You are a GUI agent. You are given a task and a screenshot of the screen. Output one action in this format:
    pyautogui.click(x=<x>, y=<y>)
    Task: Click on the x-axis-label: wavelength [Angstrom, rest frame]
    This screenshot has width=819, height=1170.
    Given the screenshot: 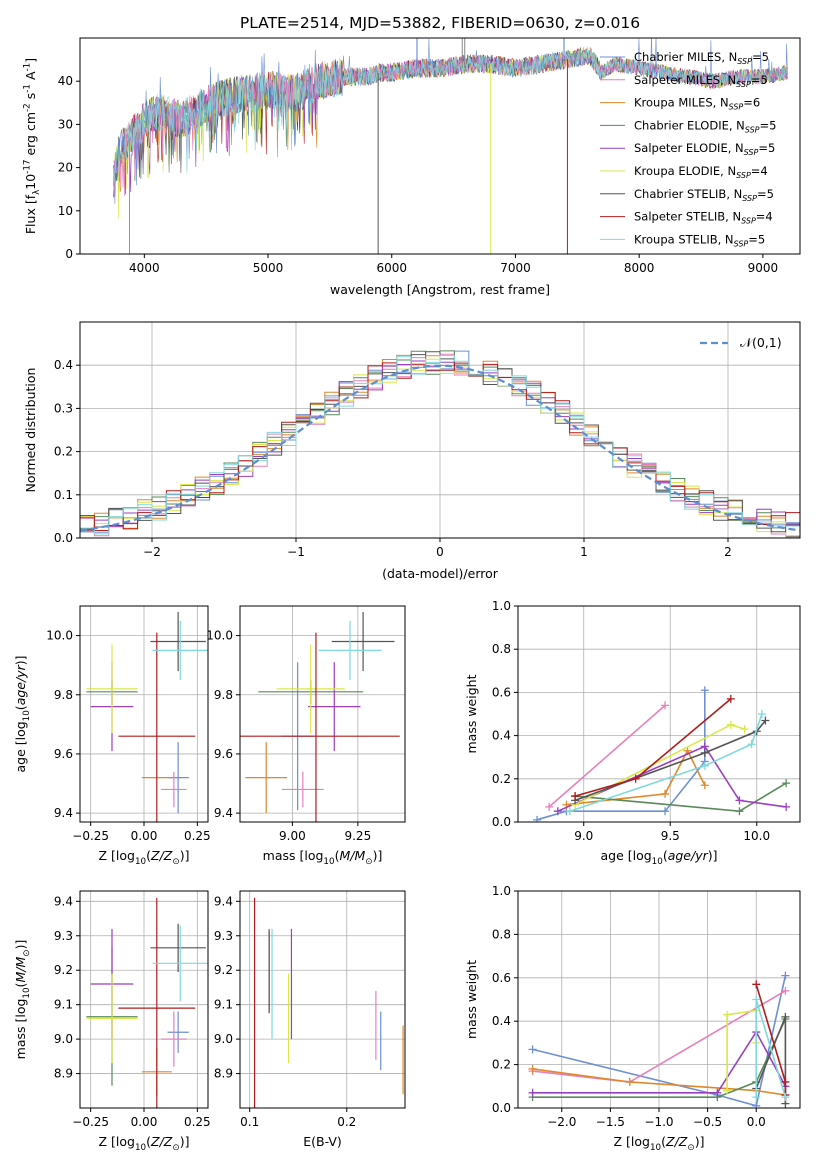 What is the action you would take?
    pyautogui.click(x=440, y=289)
    